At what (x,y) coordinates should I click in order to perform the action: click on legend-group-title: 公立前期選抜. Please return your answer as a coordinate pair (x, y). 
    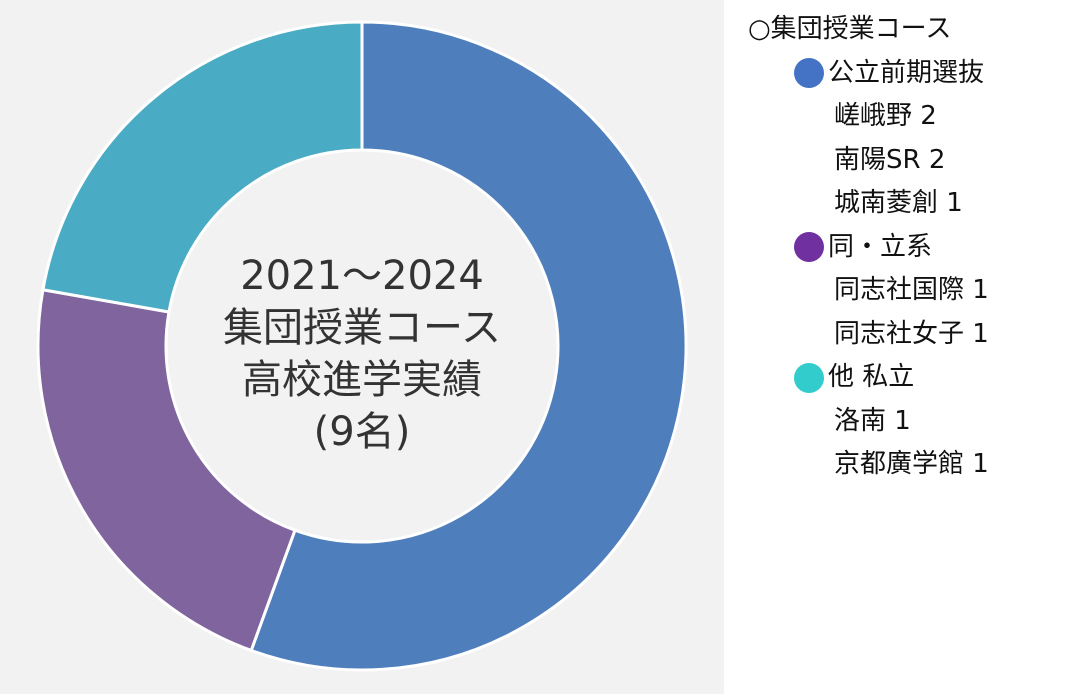
    Looking at the image, I should click on (891, 74).